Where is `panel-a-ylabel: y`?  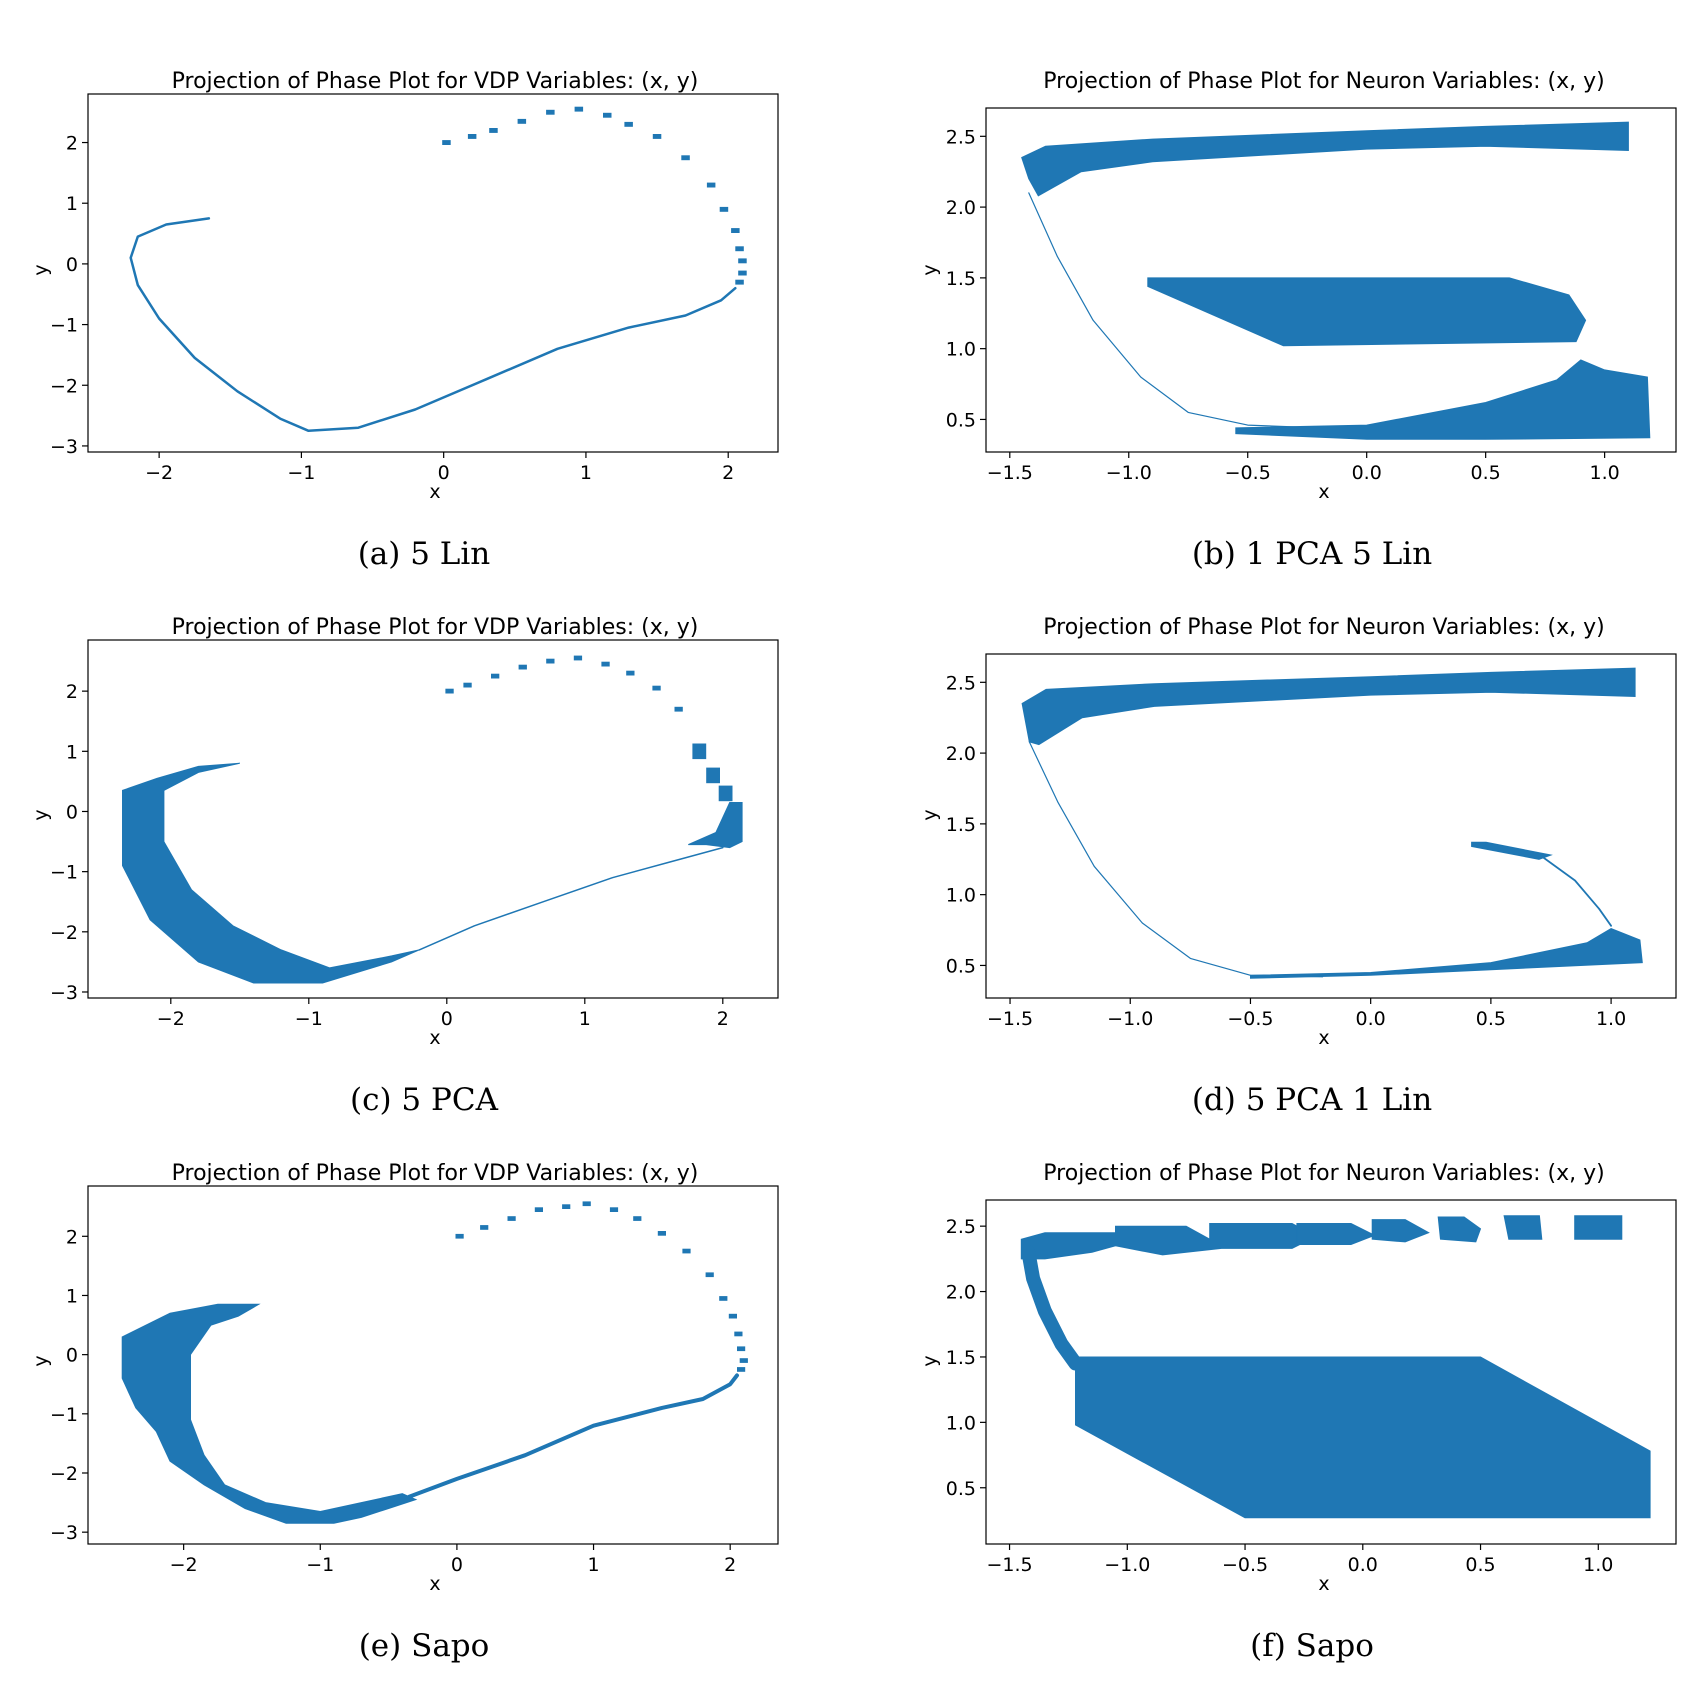
panel-a-ylabel: y is located at coordinates (41, 269).